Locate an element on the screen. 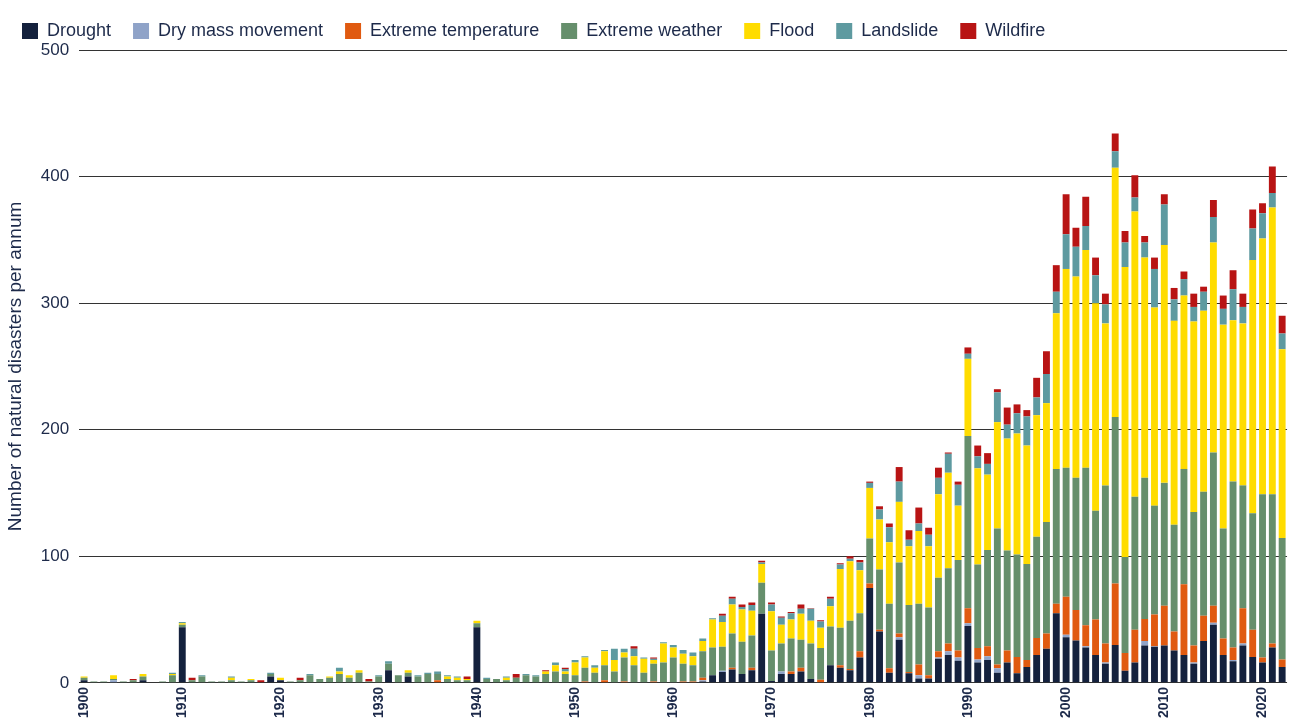 The height and width of the screenshot is (722, 1303). x-tick-label: 2000 is located at coordinates (1064, 702).